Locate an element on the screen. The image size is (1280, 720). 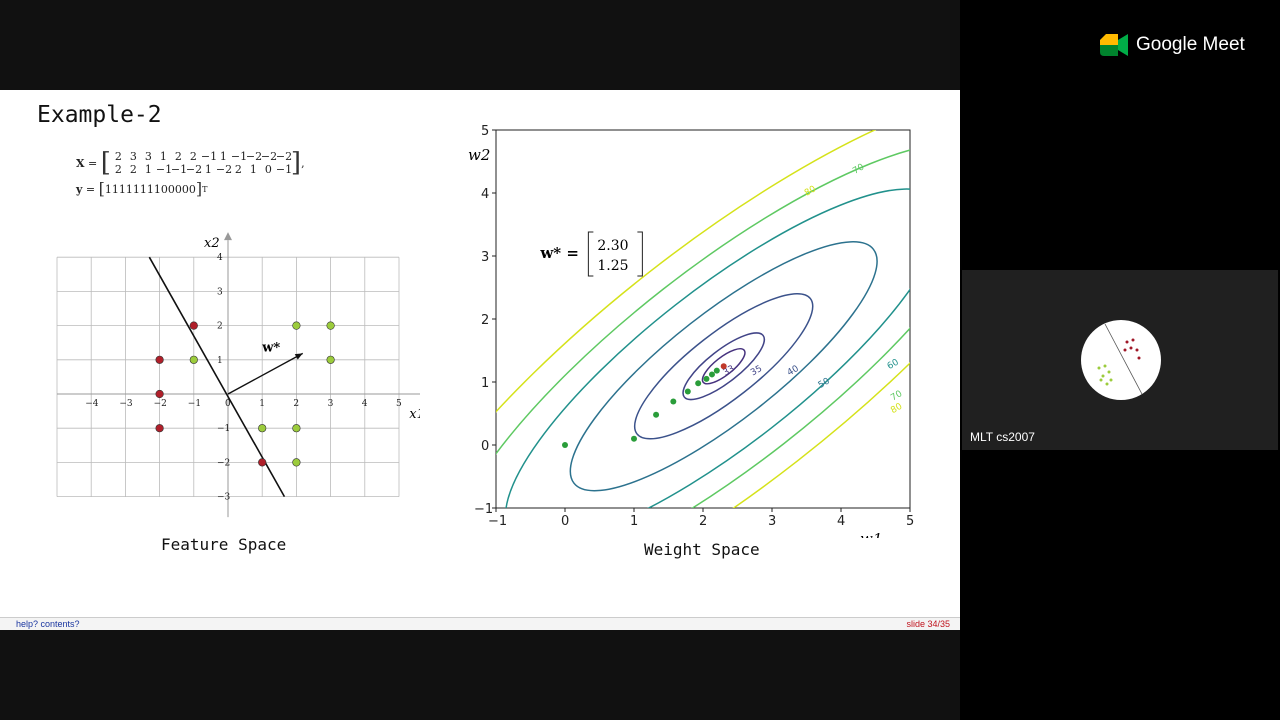
weight-vector is located at coordinates (265, 373).